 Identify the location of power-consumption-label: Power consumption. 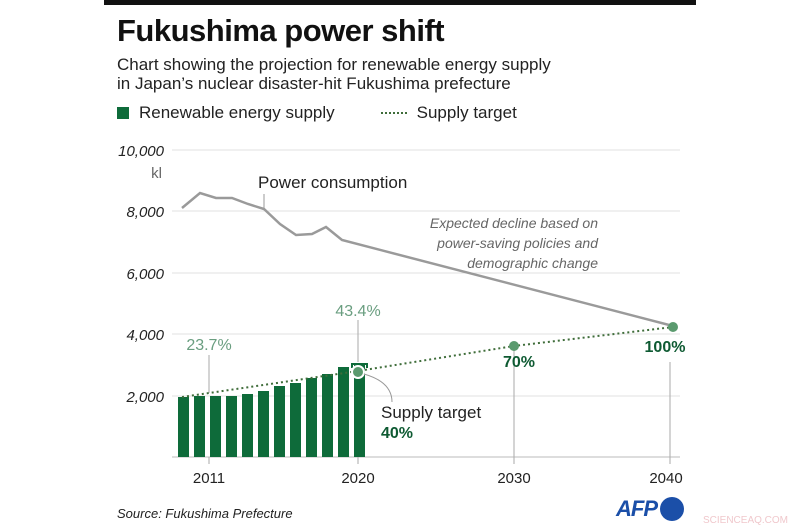
(332, 182).